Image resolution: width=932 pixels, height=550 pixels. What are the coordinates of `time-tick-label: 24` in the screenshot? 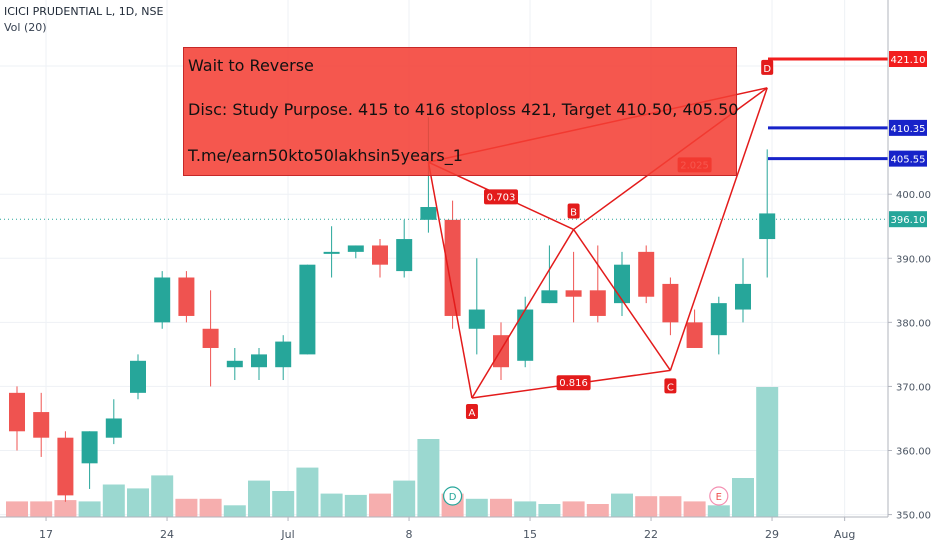 It's located at (167, 534).